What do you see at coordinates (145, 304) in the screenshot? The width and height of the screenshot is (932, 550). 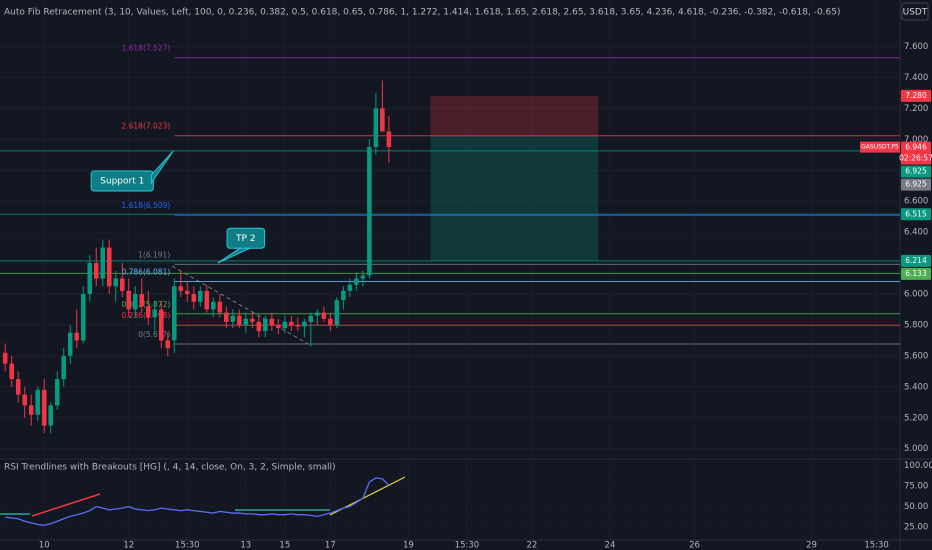 I see `fib-label: 0.382(5.872)` at bounding box center [145, 304].